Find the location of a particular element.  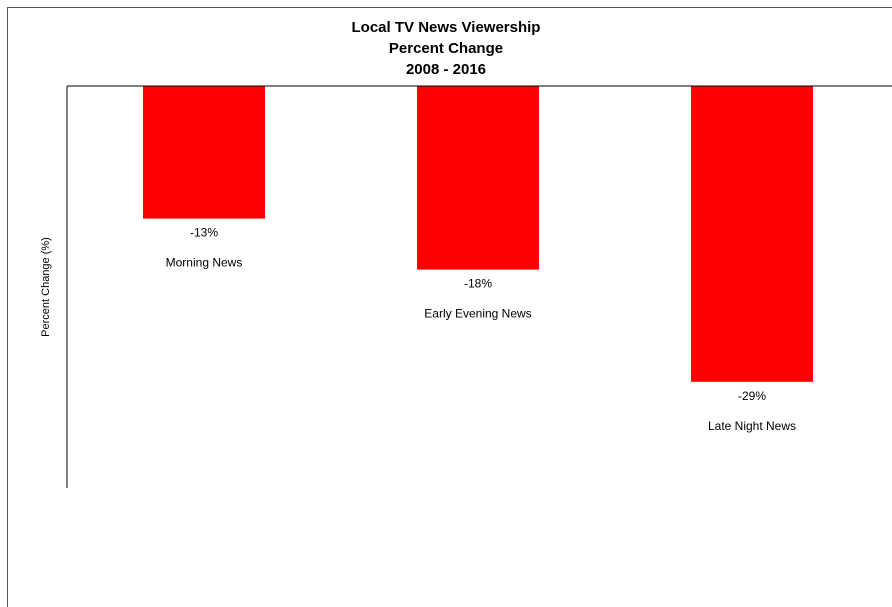

data-label-1: -13% is located at coordinates (204, 233).